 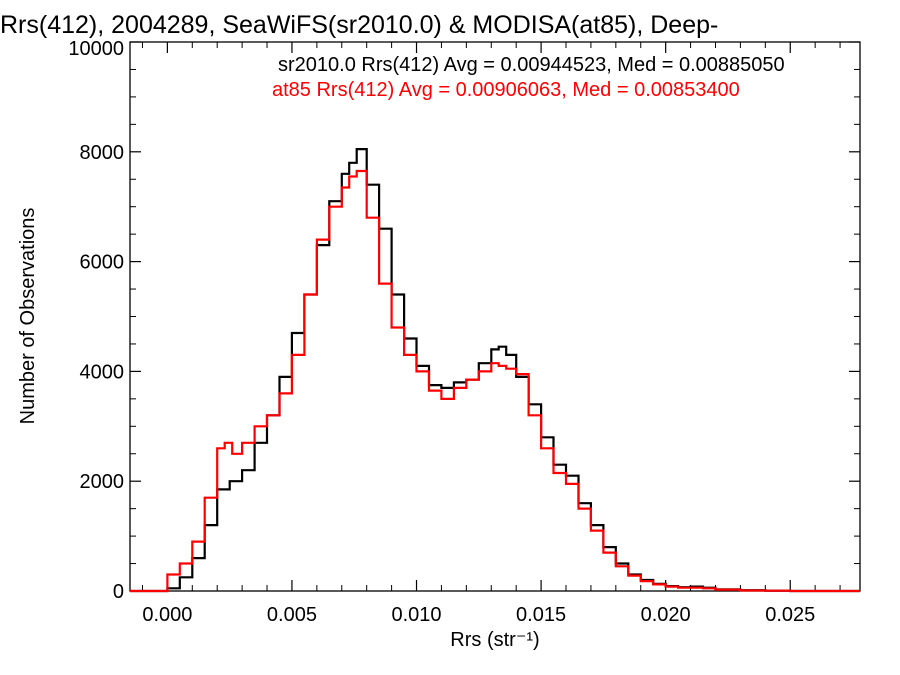 What do you see at coordinates (102, 372) in the screenshot?
I see `y-tick-label: 4000` at bounding box center [102, 372].